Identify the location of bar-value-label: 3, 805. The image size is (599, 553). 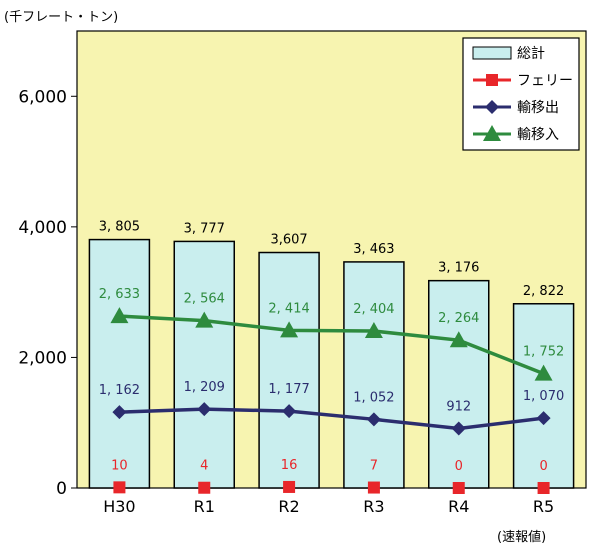
(119, 227).